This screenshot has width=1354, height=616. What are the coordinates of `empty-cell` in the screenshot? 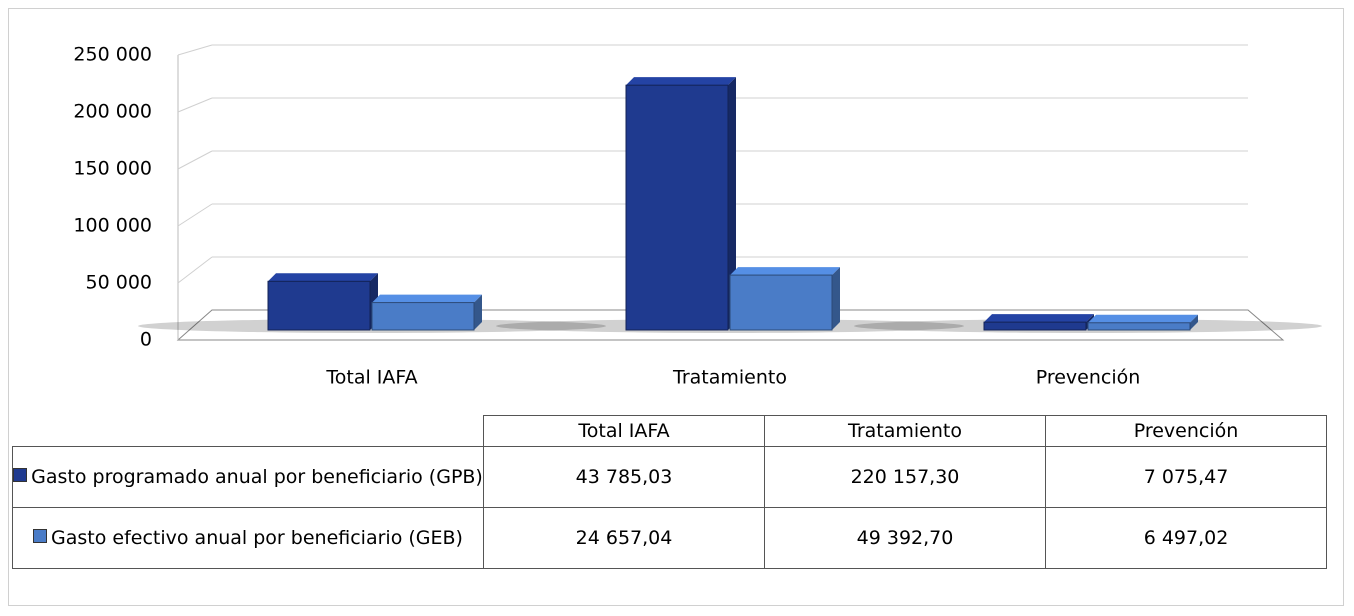 It's located at (248, 431).